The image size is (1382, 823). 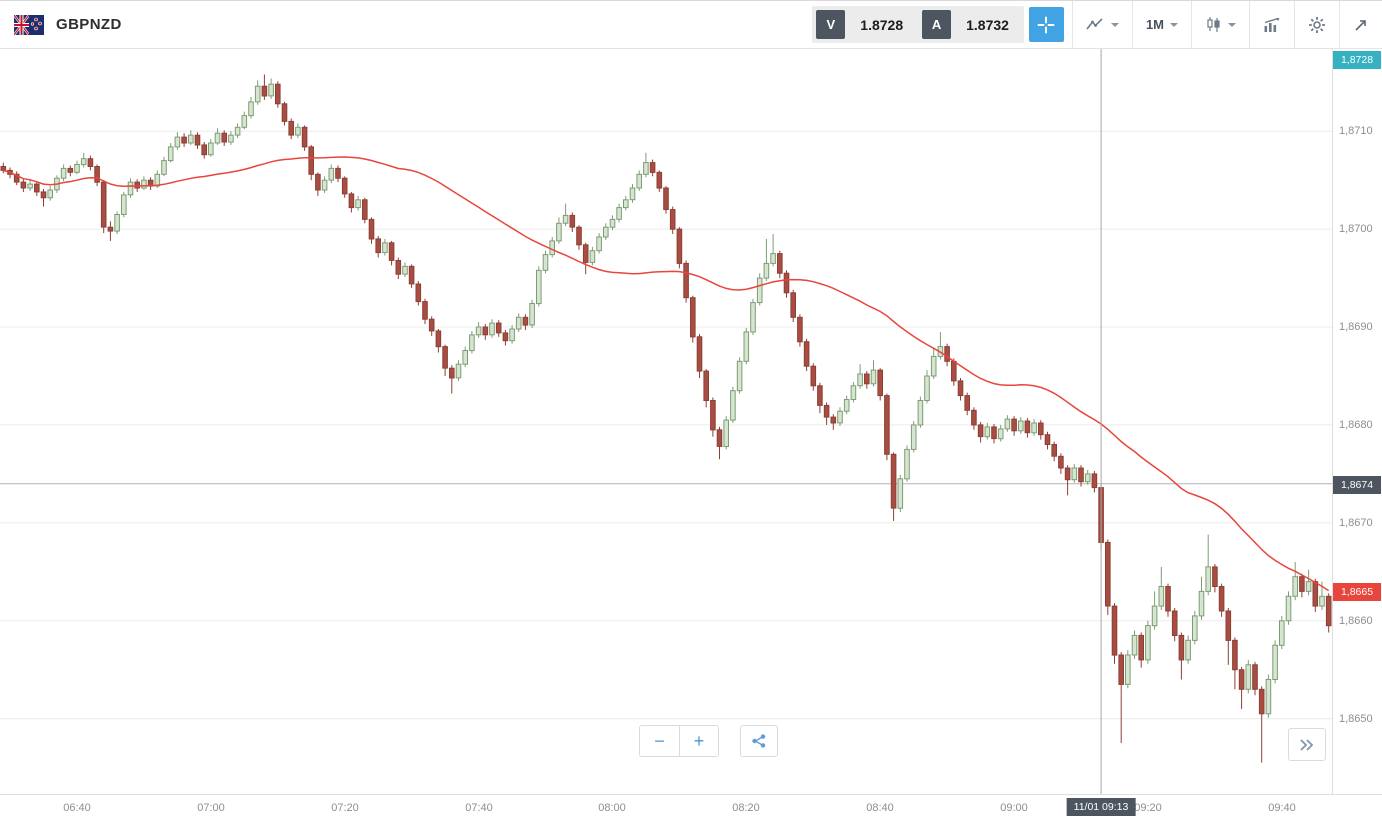 I want to click on price-tick-label: 1,8690, so click(x=1356, y=327).